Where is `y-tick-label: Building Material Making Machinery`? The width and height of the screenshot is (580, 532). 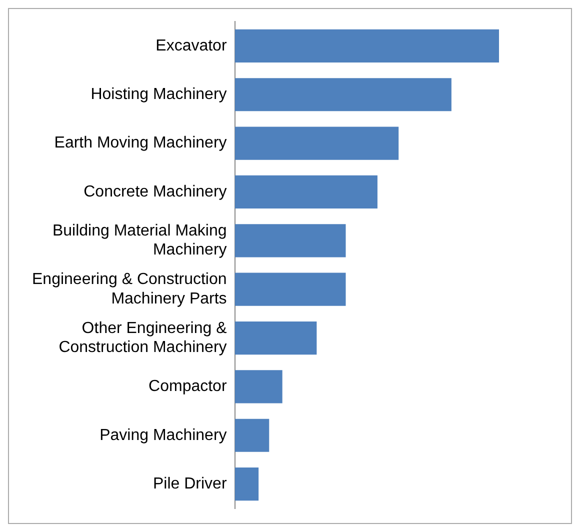 y-tick-label: Building Material Making Machinery is located at coordinates (139, 240).